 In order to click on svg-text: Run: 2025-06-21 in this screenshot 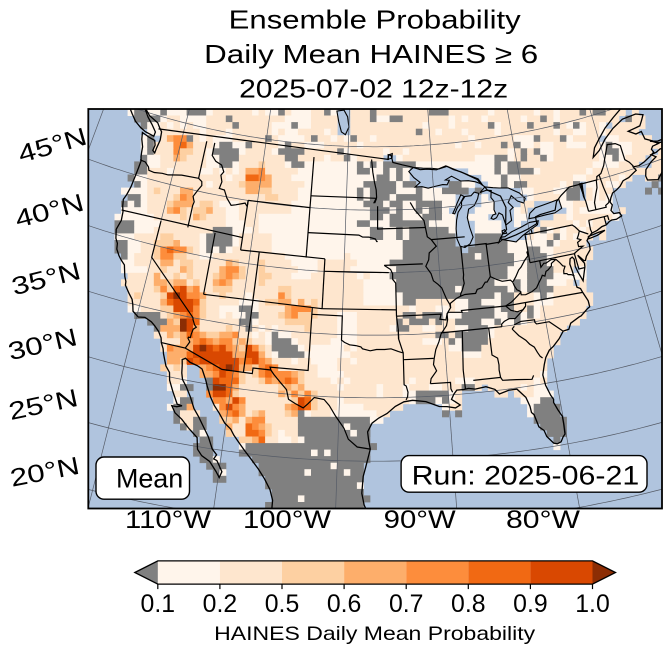, I will do `click(526, 475)`.